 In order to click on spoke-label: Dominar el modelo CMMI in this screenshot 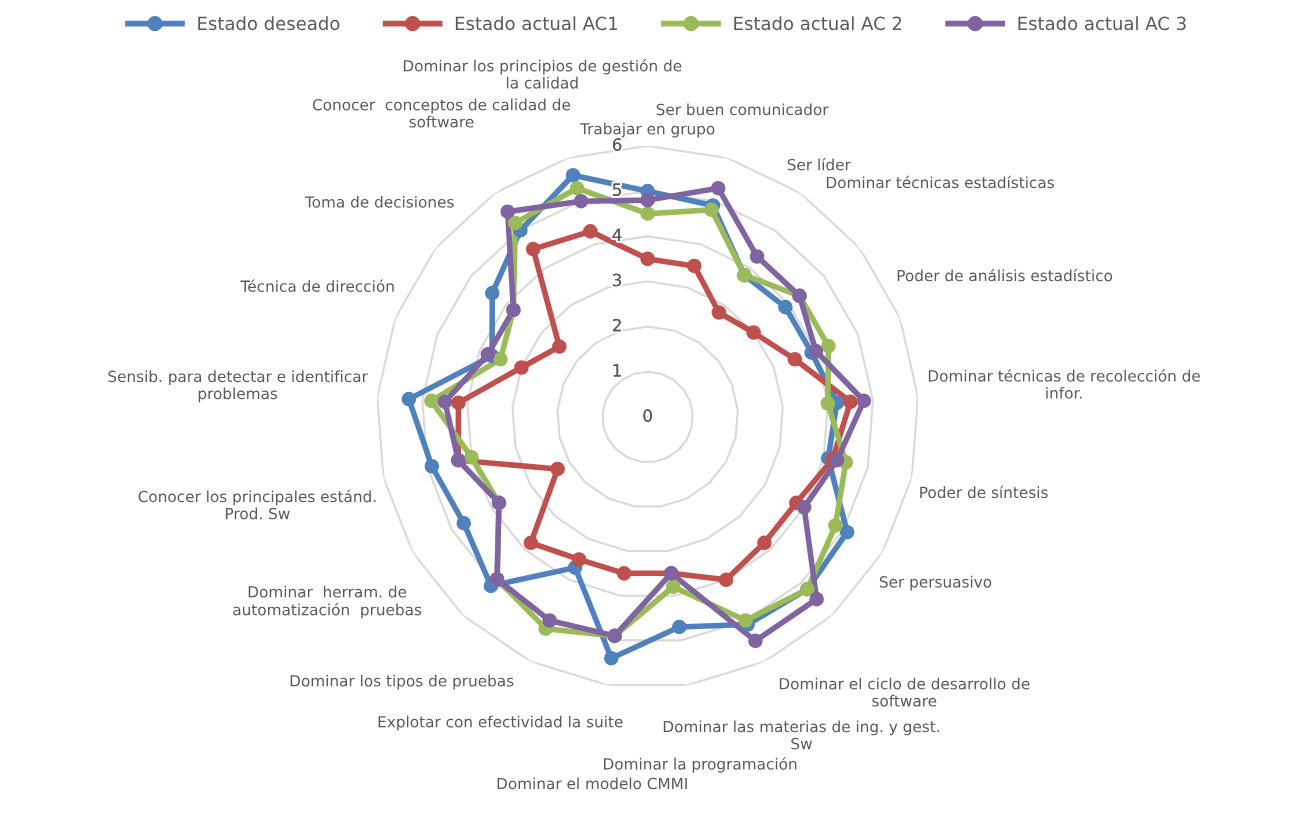, I will do `click(592, 783)`.